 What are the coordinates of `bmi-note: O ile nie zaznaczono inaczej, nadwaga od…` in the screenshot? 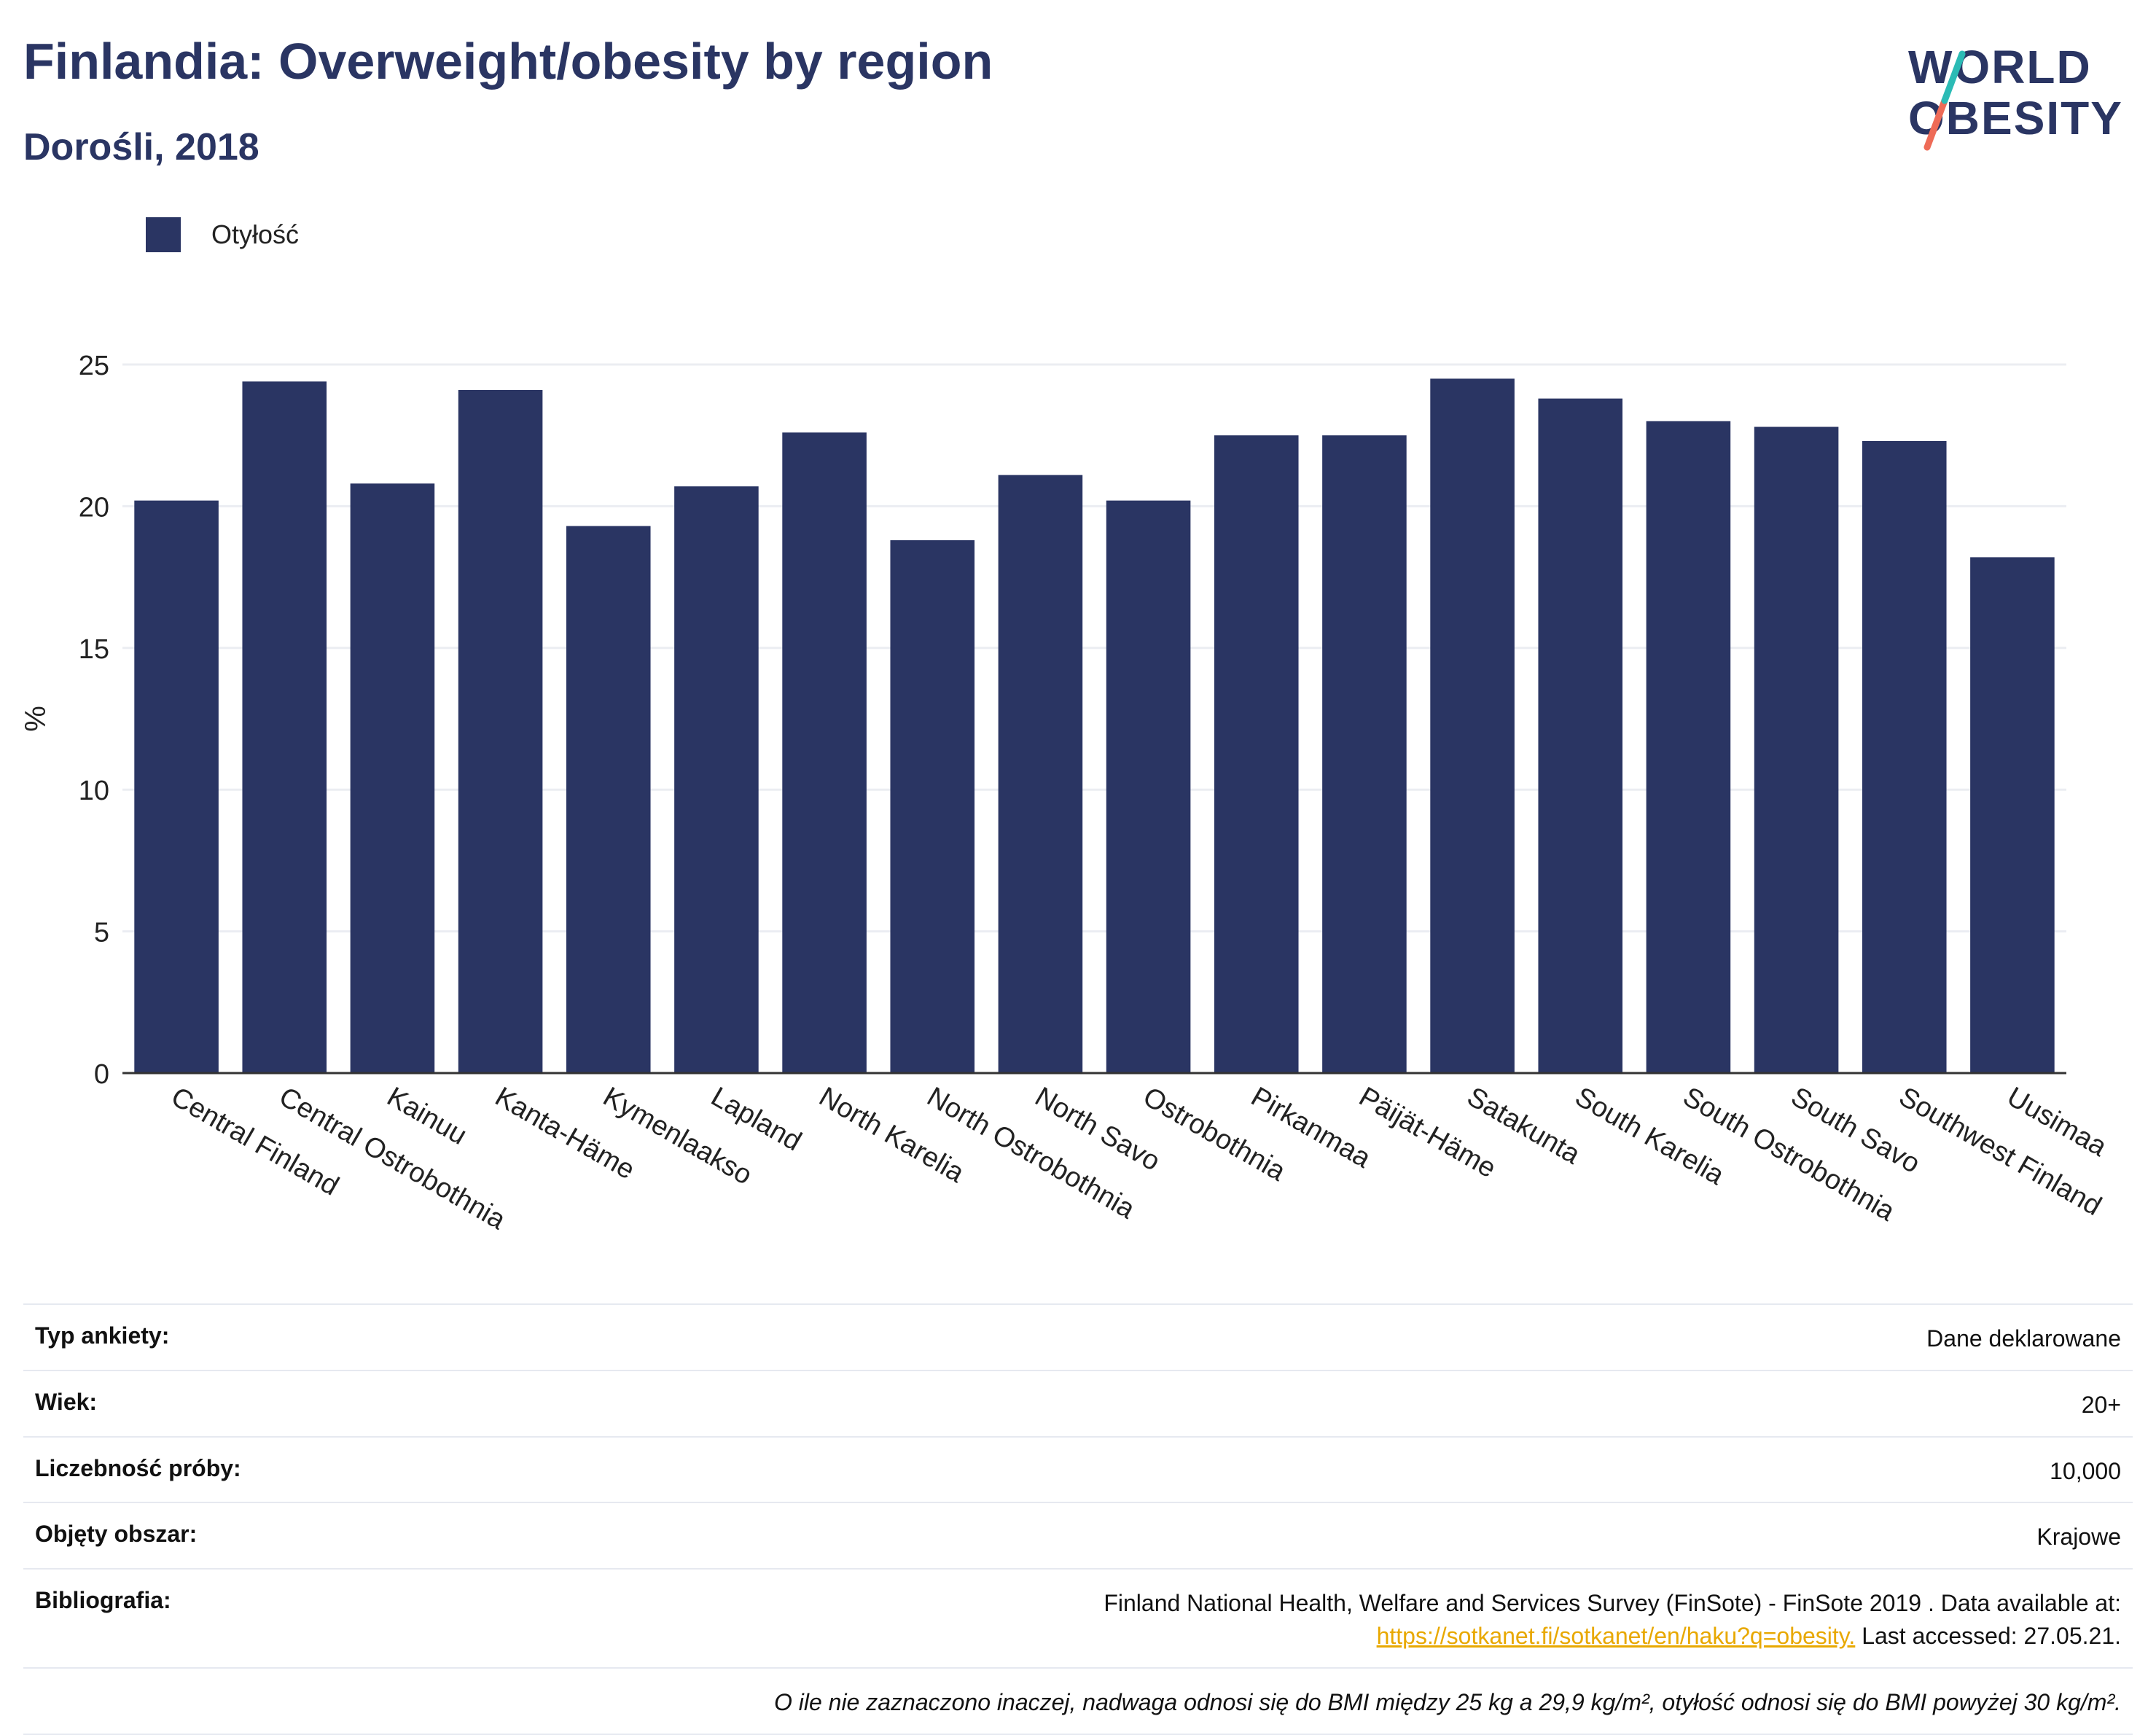 It's located at (1447, 1702).